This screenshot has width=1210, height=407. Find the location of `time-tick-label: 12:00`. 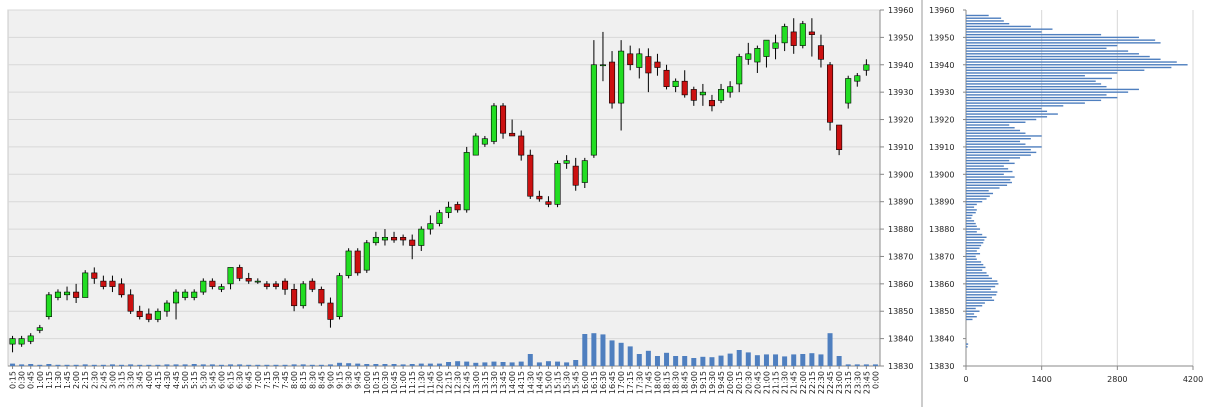

time-tick-label: 12:00 is located at coordinates (439, 382).